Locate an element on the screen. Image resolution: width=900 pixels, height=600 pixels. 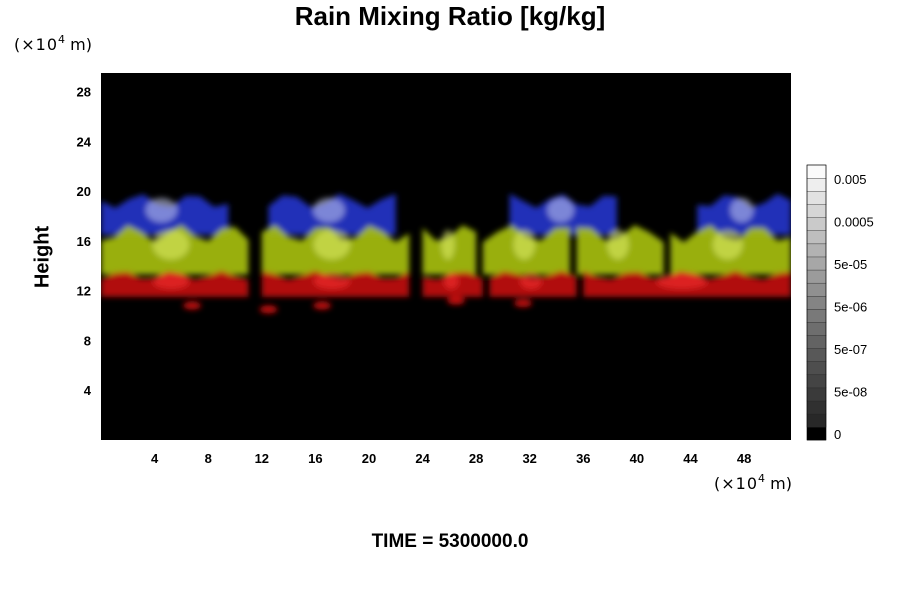
y-tick-label-28: 28 is located at coordinates (84, 92).